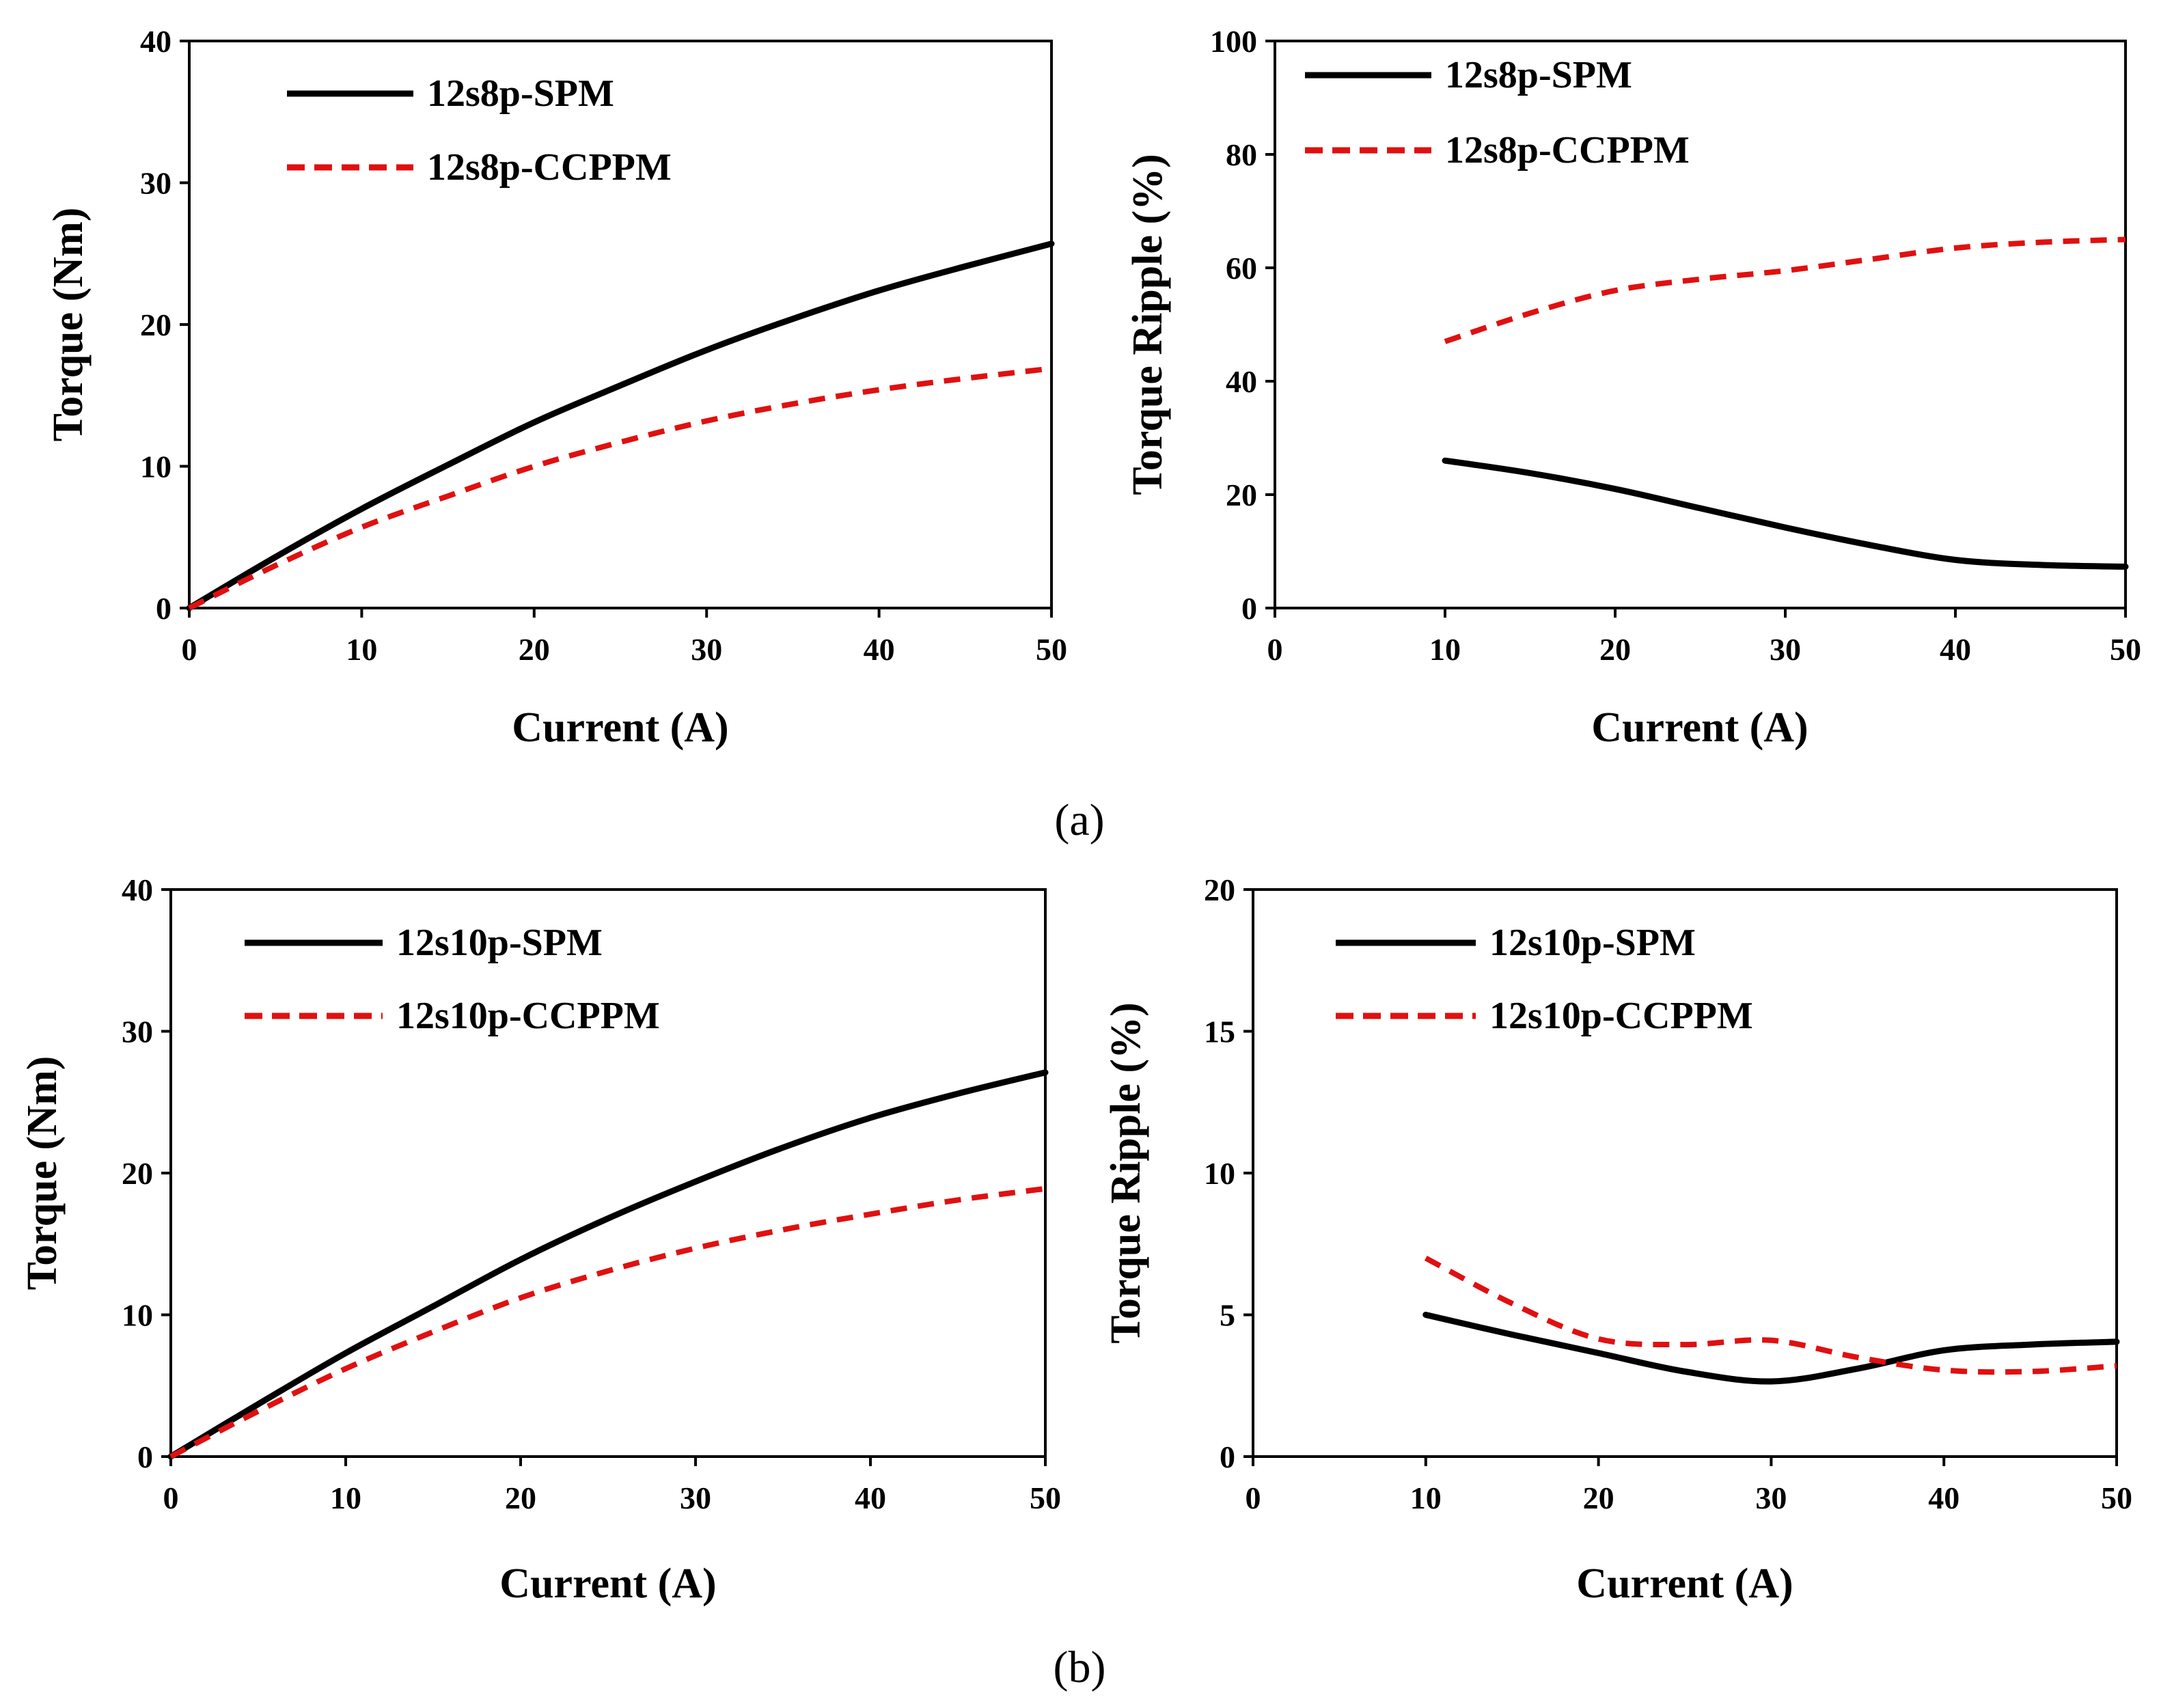  Describe the element at coordinates (1080, 1667) in the screenshot. I see `caption-b: (b)` at that location.